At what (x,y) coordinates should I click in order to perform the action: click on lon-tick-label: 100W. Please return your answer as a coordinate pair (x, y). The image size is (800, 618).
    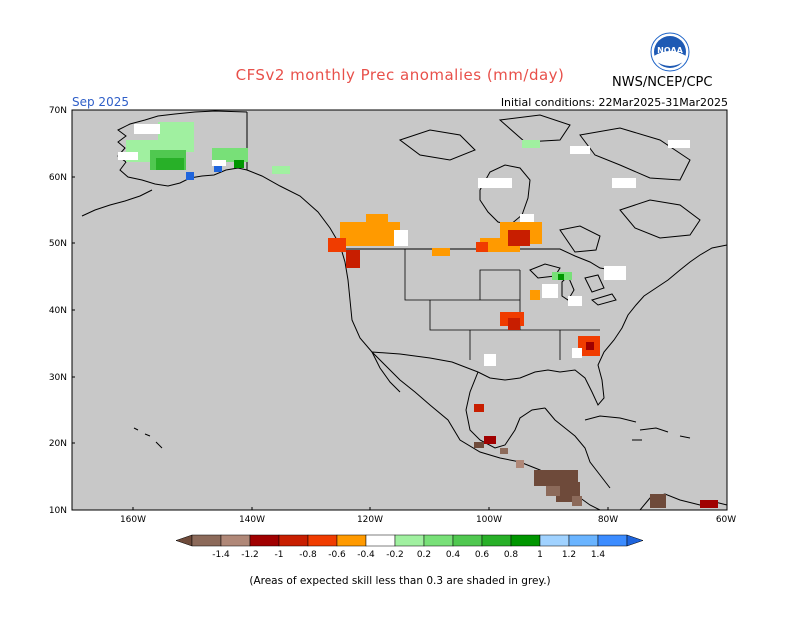
    Looking at the image, I should click on (489, 520).